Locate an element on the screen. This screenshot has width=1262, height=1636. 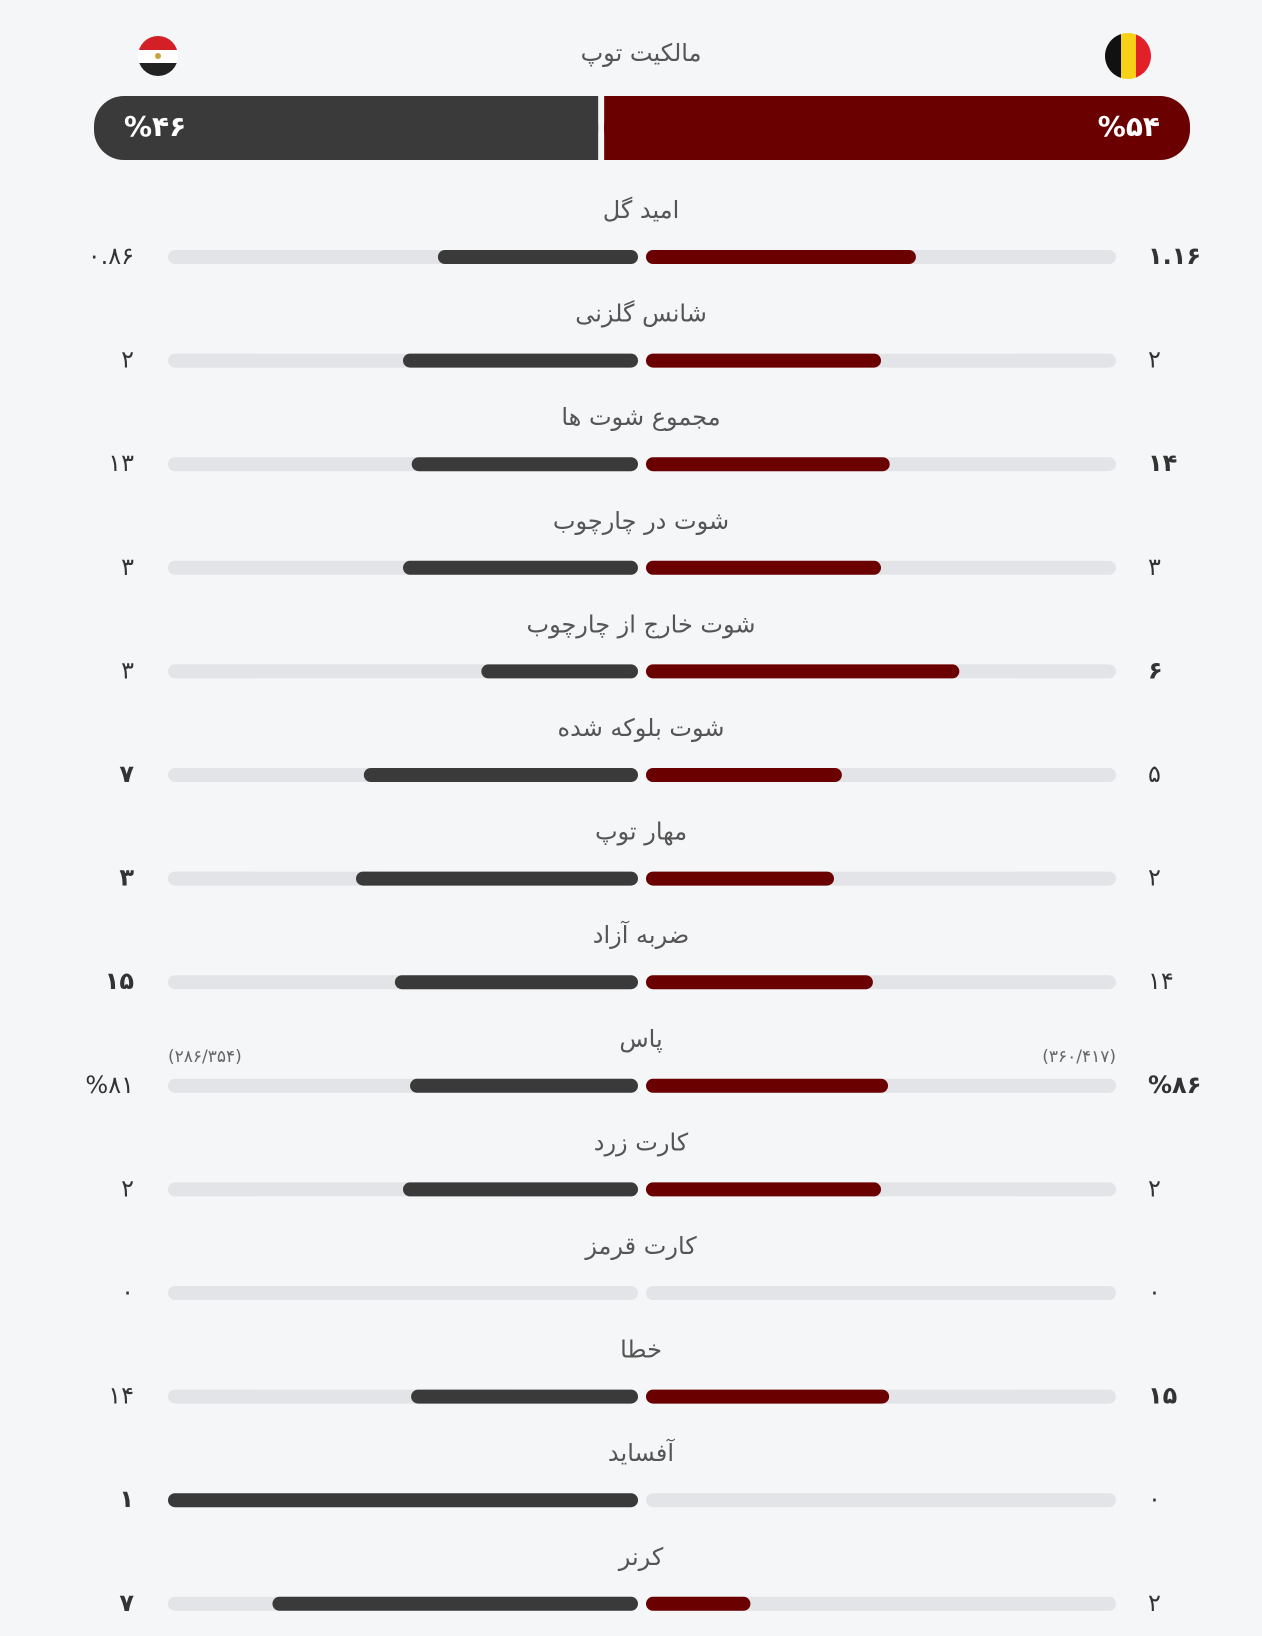
possession-home-label: %۵۴ is located at coordinates (1129, 126).